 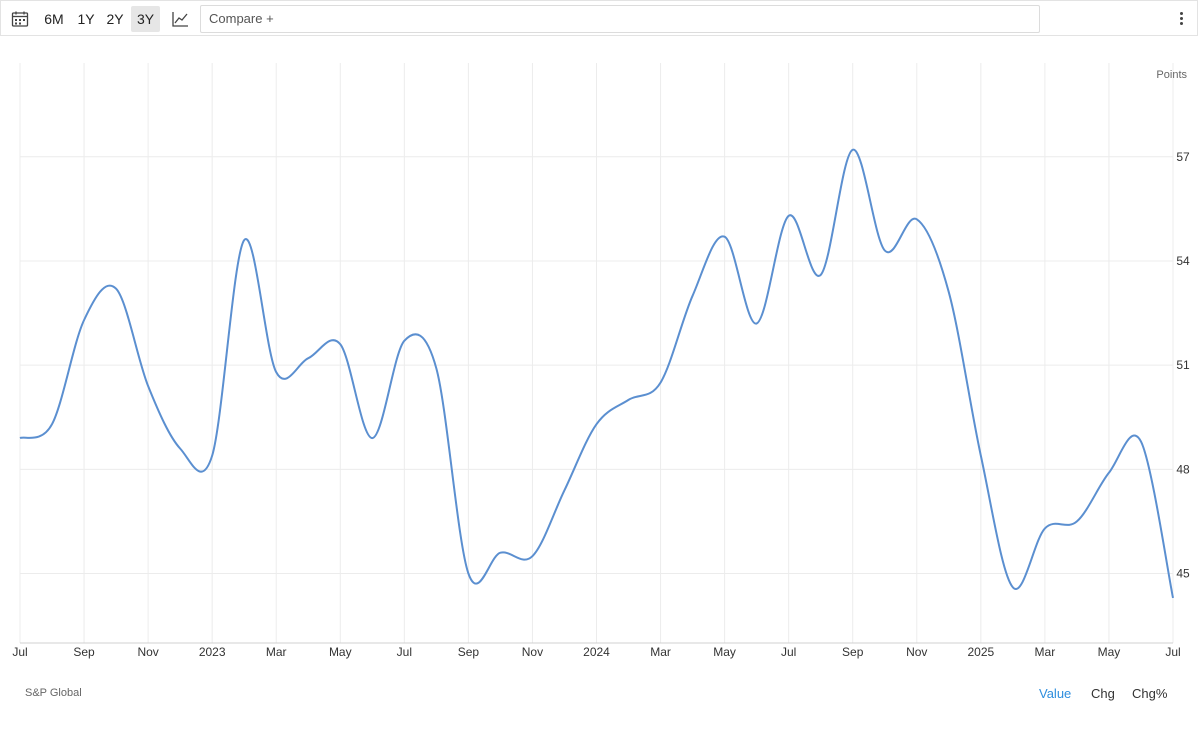 What do you see at coordinates (86, 19) in the screenshot?
I see `range-1y-button: 1Y` at bounding box center [86, 19].